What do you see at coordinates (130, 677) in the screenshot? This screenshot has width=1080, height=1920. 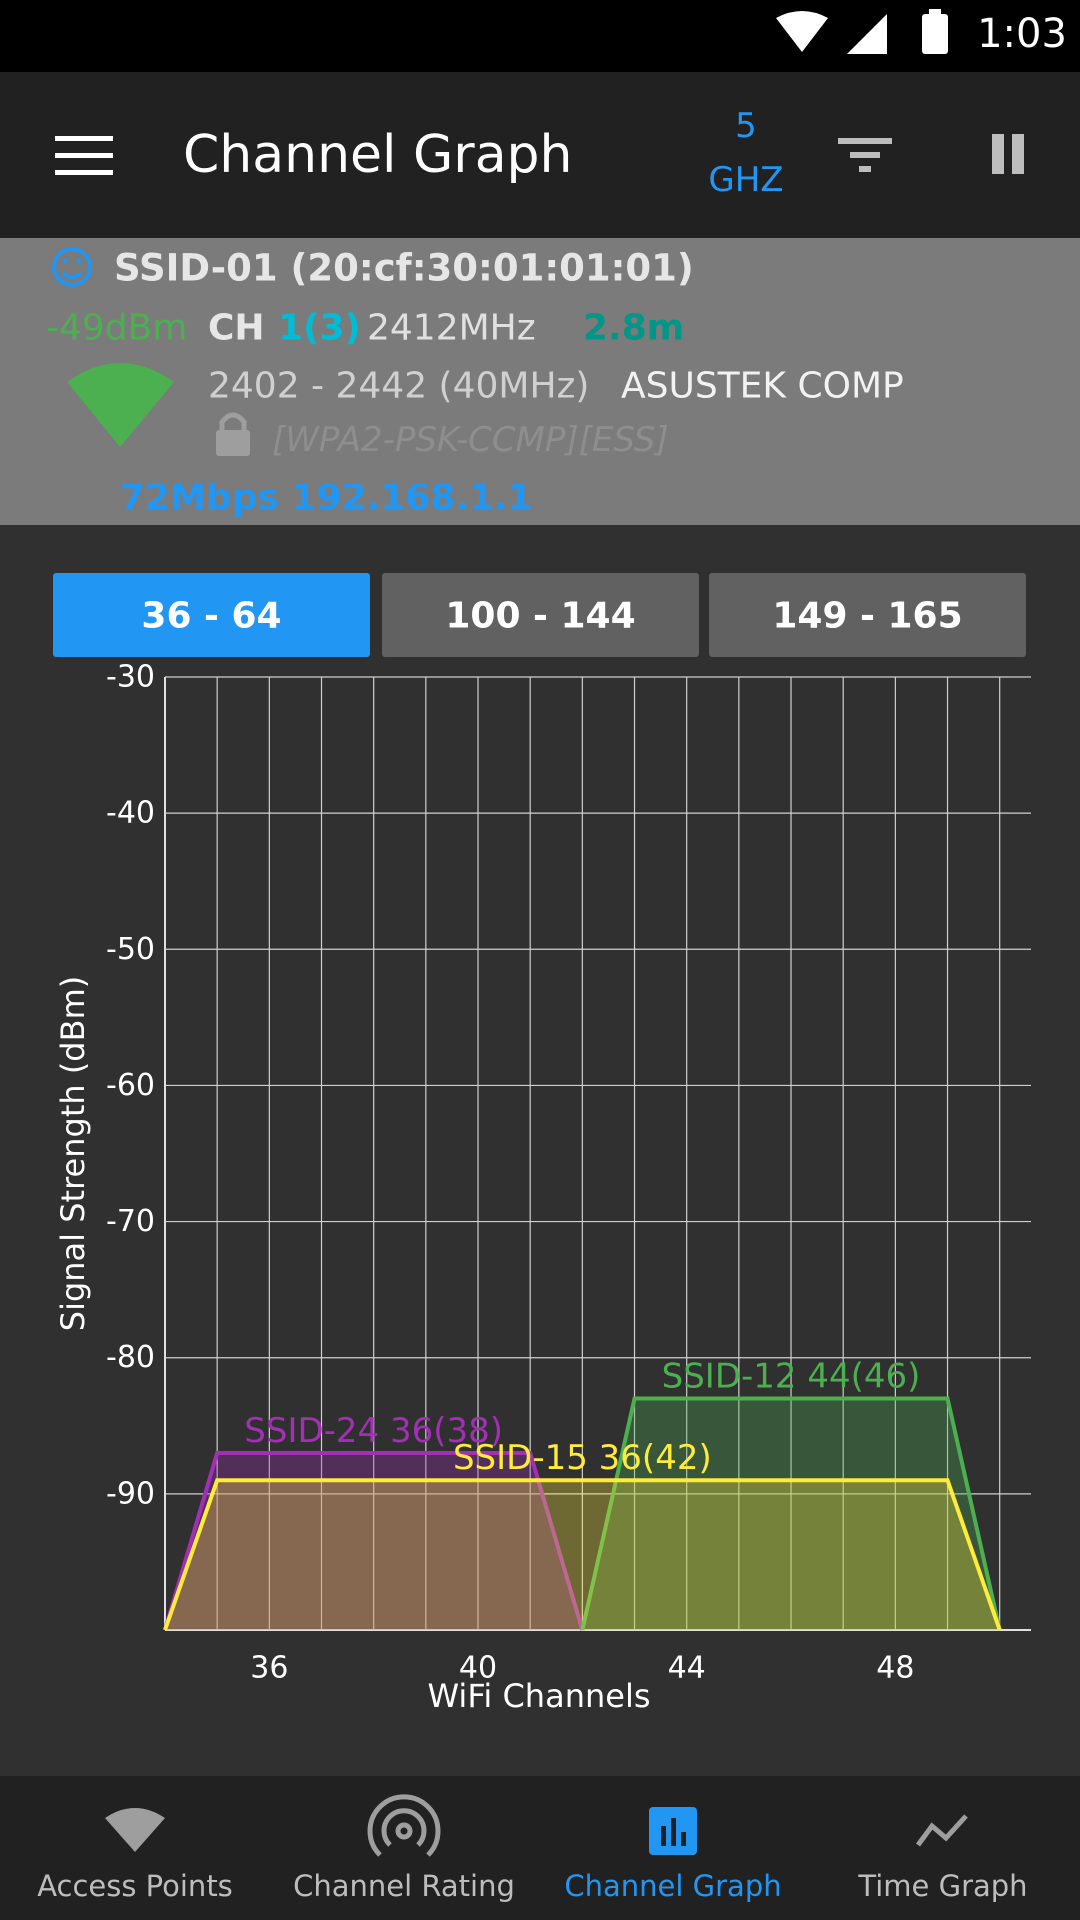 I see `y-tick-label: -30` at bounding box center [130, 677].